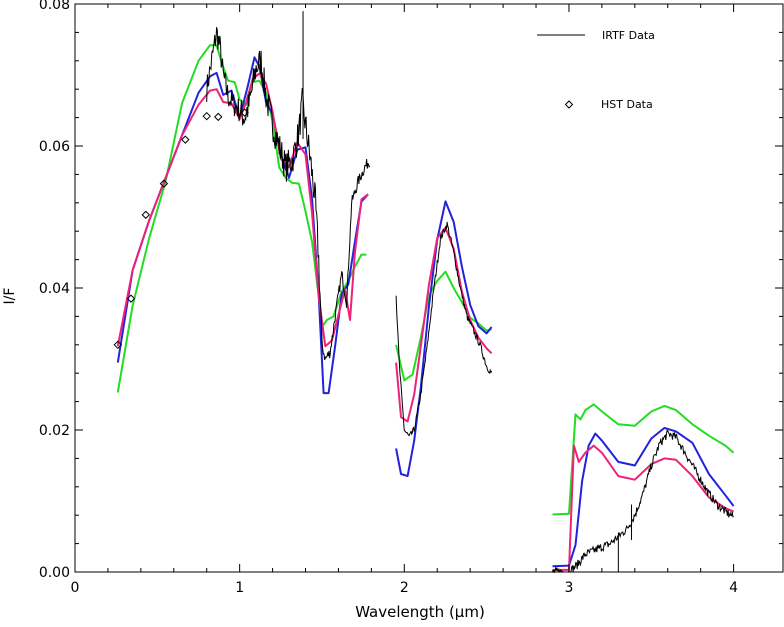  Describe the element at coordinates (596, 70) in the screenshot. I see `legend: IRTF Data HST Data` at that location.